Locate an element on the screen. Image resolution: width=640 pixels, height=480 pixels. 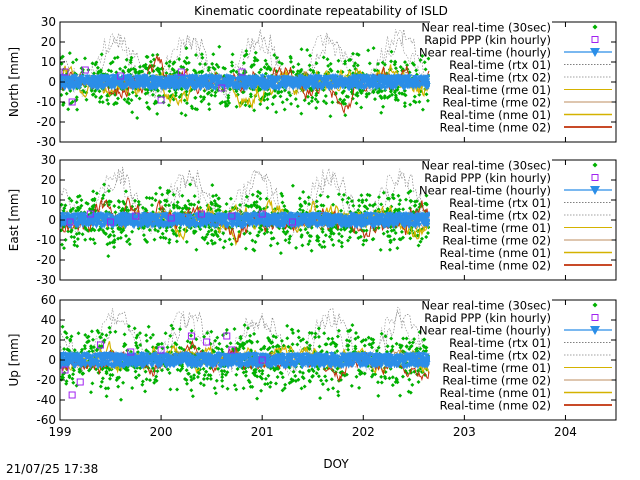
legend-label: Real-time (rme 02) is located at coordinates (496, 103).